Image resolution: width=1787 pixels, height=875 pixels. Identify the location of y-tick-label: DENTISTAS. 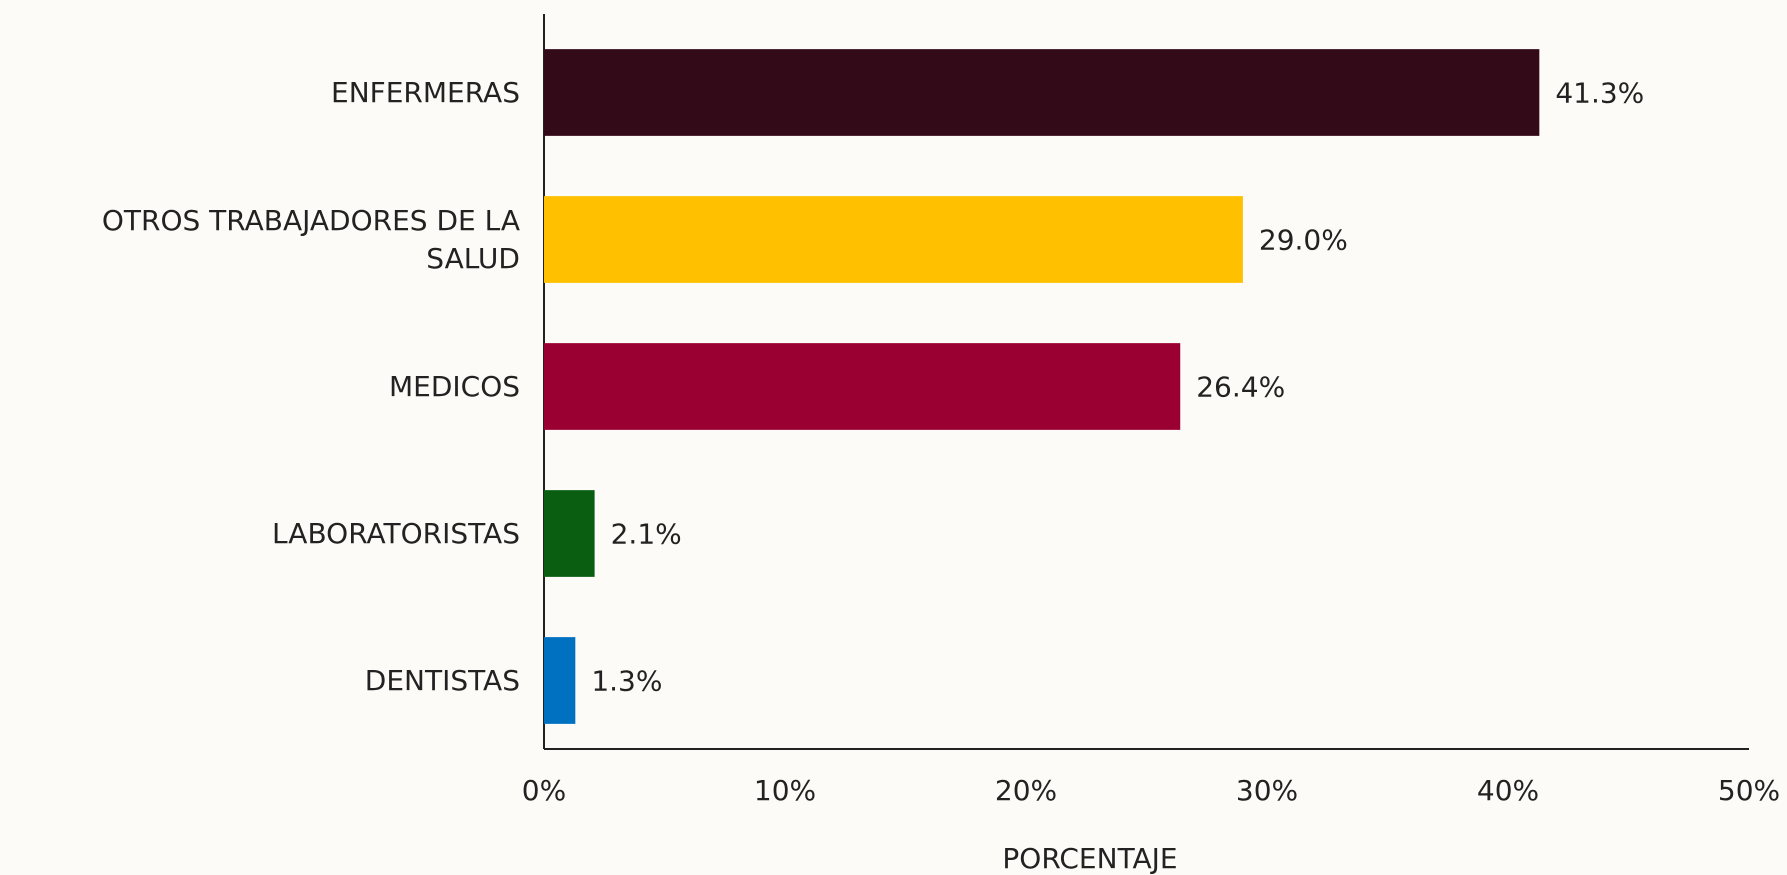
(442, 680).